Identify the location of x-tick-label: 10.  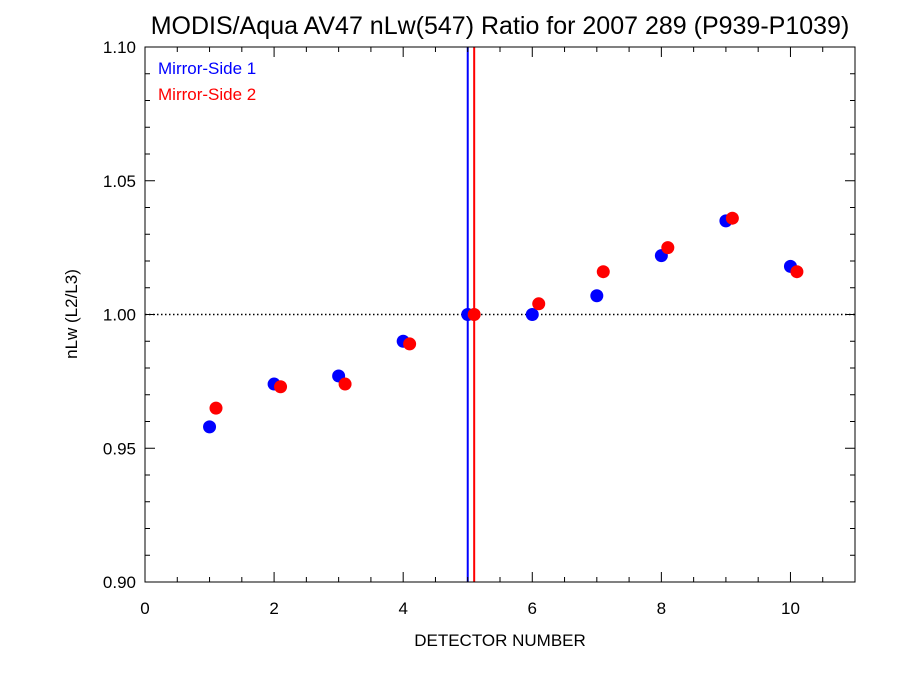
(790, 608).